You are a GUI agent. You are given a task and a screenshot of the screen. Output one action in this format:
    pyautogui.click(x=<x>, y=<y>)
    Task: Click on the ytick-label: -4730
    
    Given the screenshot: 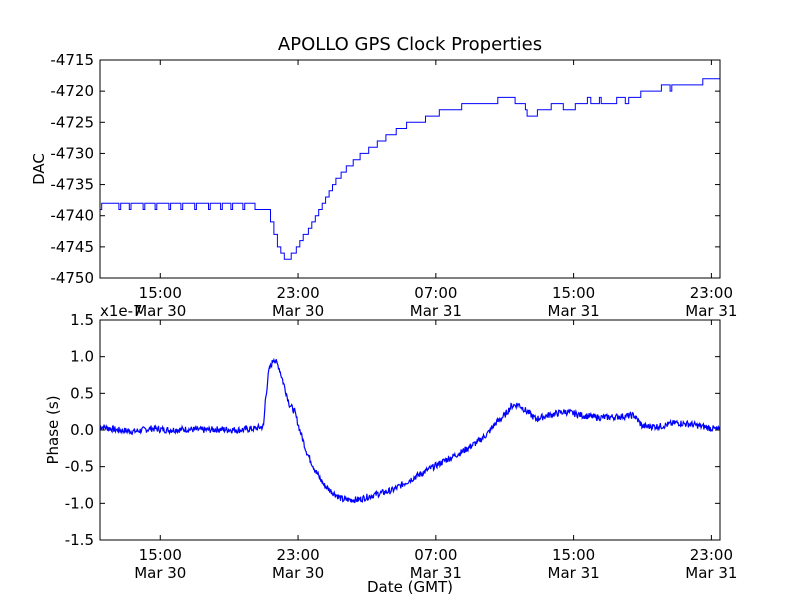 What is the action you would take?
    pyautogui.click(x=72, y=153)
    